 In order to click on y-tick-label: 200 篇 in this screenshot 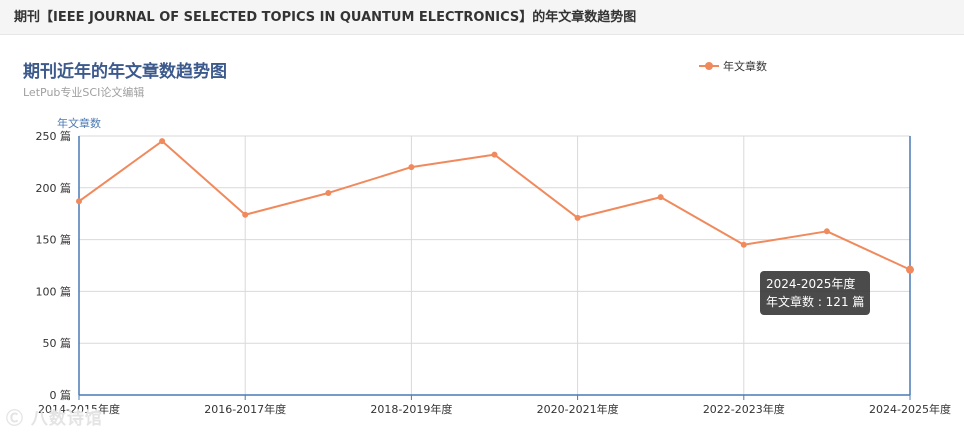, I will do `click(54, 188)`.